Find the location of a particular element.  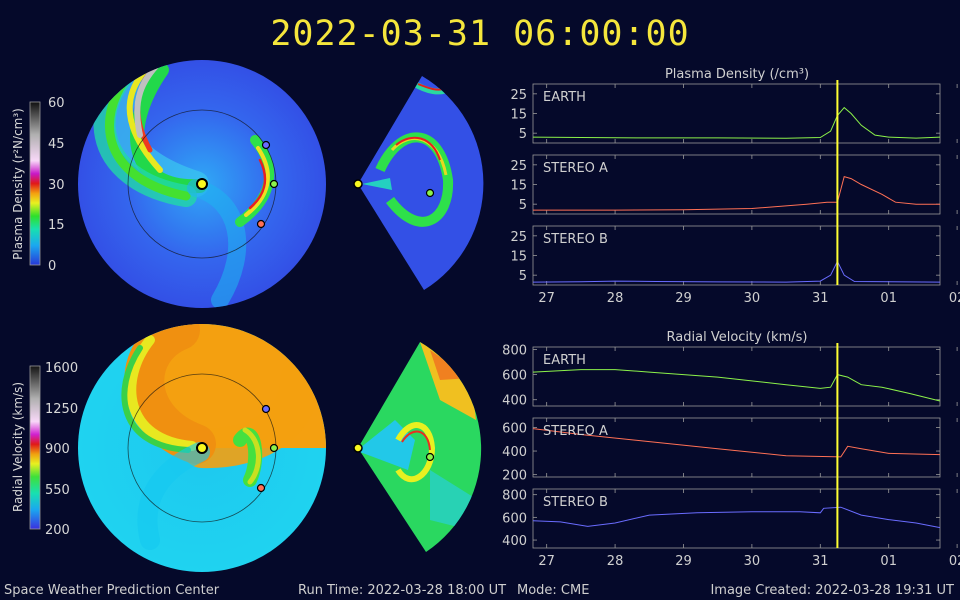

velocity-meridional-wedge is located at coordinates (417, 447).